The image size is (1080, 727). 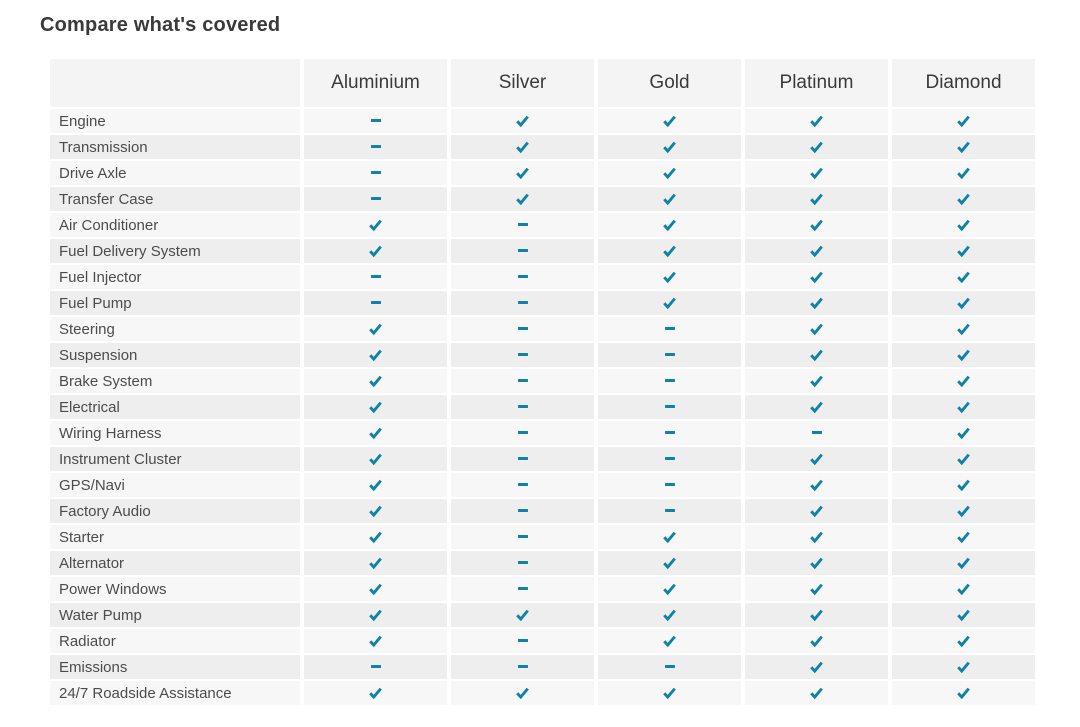 I want to click on feature-column-header, so click(x=175, y=83).